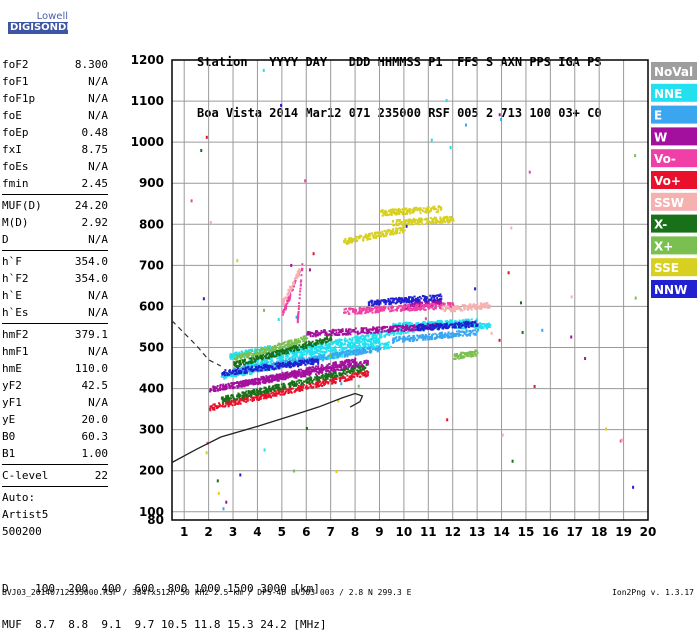 This screenshot has width=700, height=643. What do you see at coordinates (151, 224) in the screenshot?
I see `y-tick-label: 800` at bounding box center [151, 224].